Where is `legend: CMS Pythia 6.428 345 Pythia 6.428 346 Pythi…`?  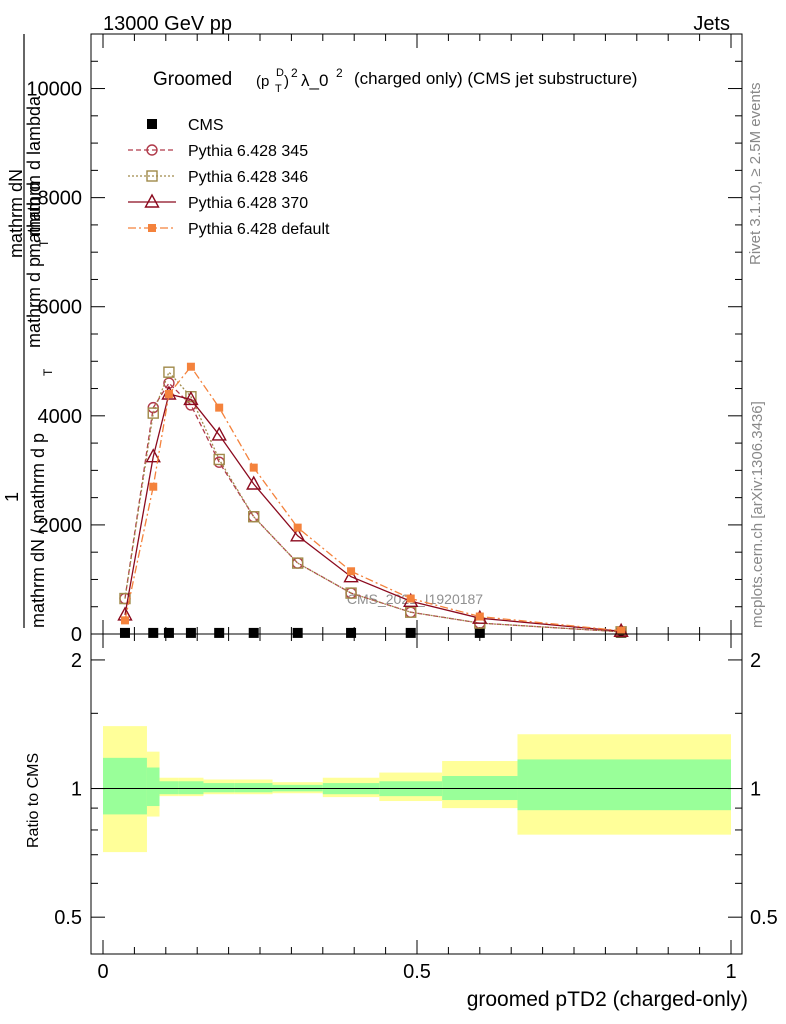 legend: CMS Pythia 6.428 345 Pythia 6.428 346 Pythi… is located at coordinates (229, 177).